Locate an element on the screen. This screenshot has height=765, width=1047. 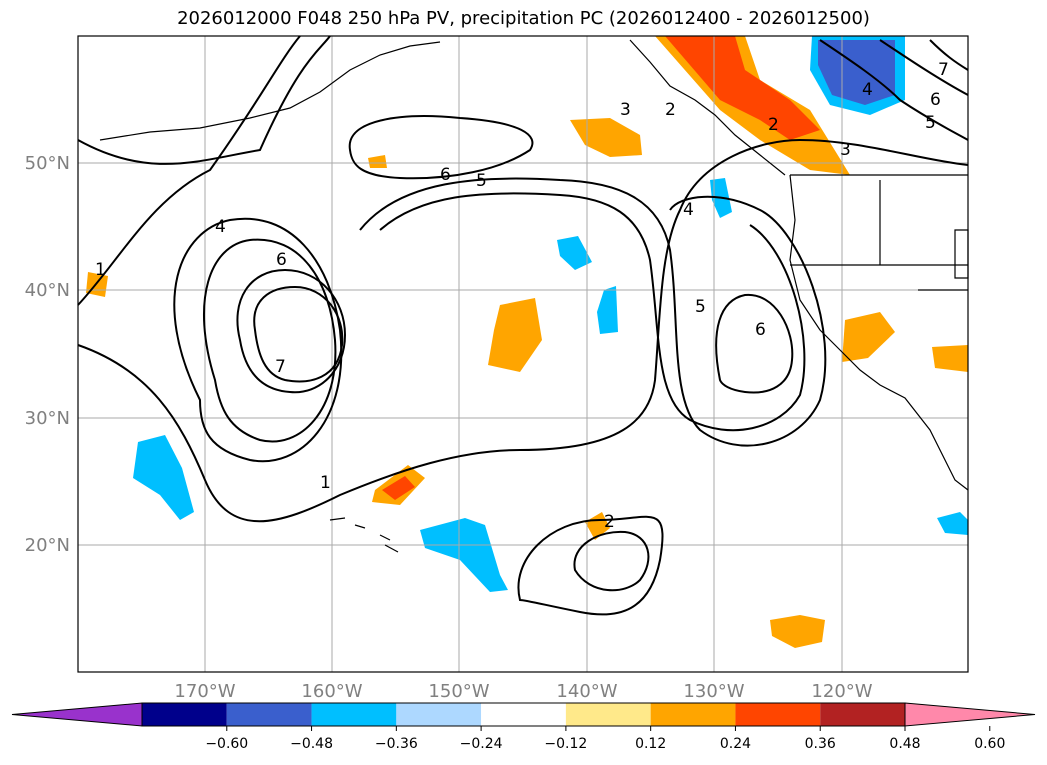
colorbar-tick-label: −0.24 is located at coordinates (481, 744).